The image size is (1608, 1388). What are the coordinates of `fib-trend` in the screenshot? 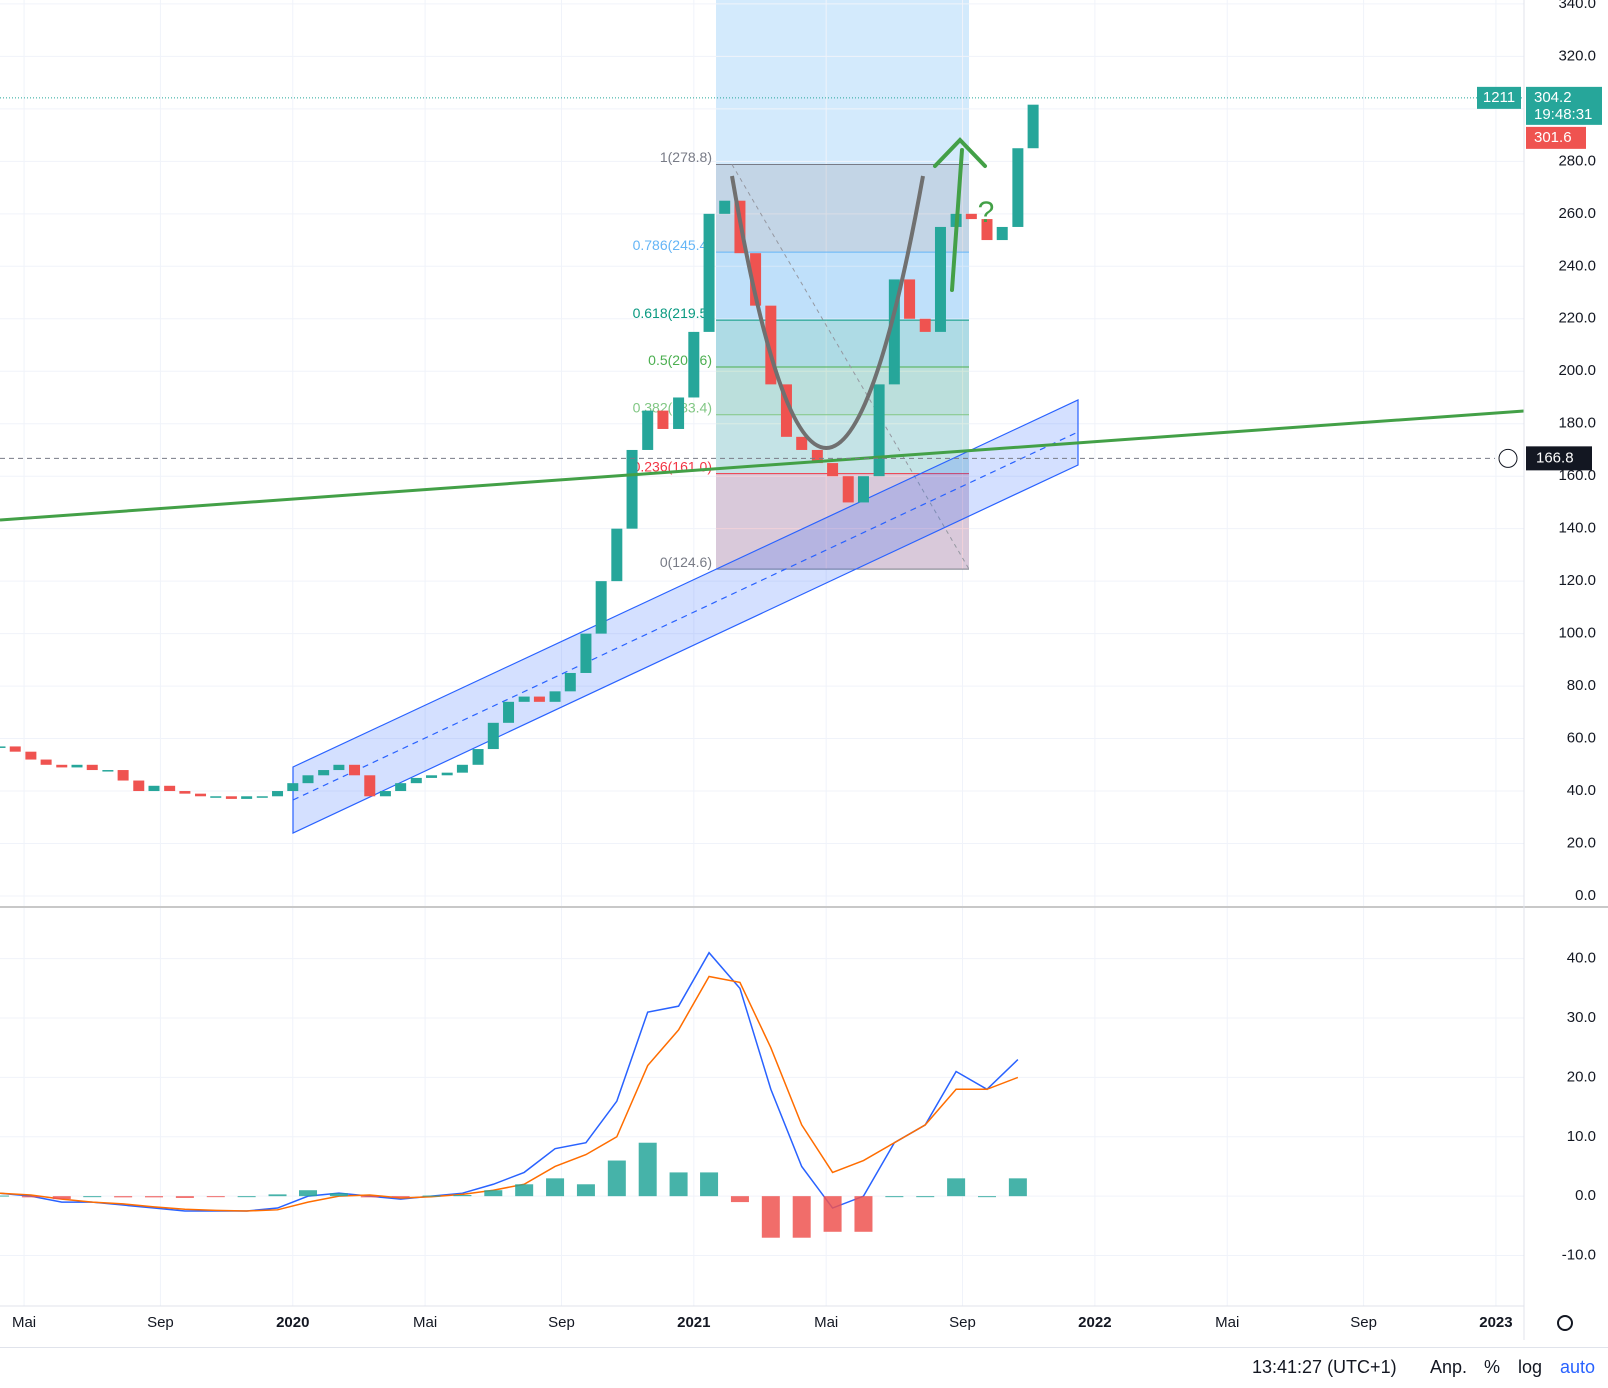 It's located at (850, 367).